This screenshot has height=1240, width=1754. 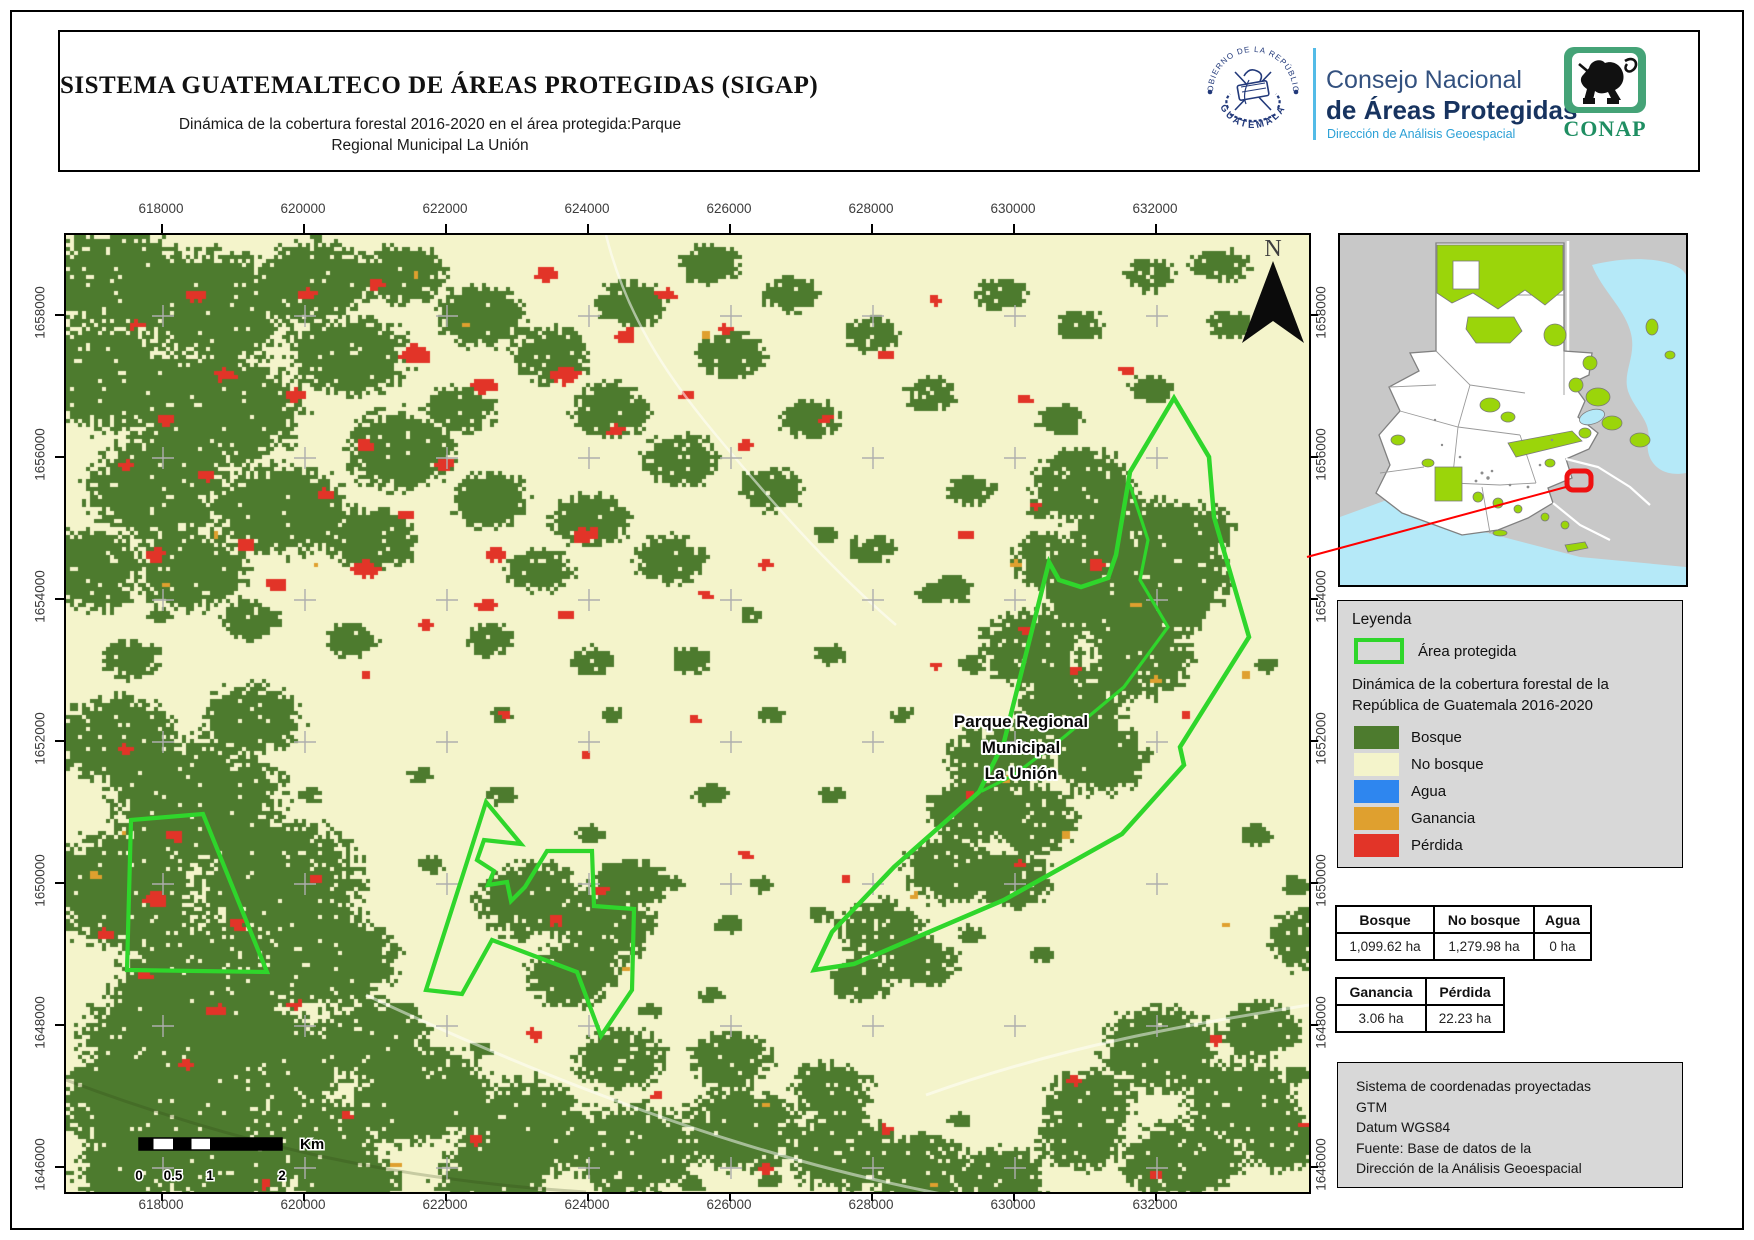 What do you see at coordinates (1321, 312) in the screenshot?
I see `y-axis-label-right: 1658000` at bounding box center [1321, 312].